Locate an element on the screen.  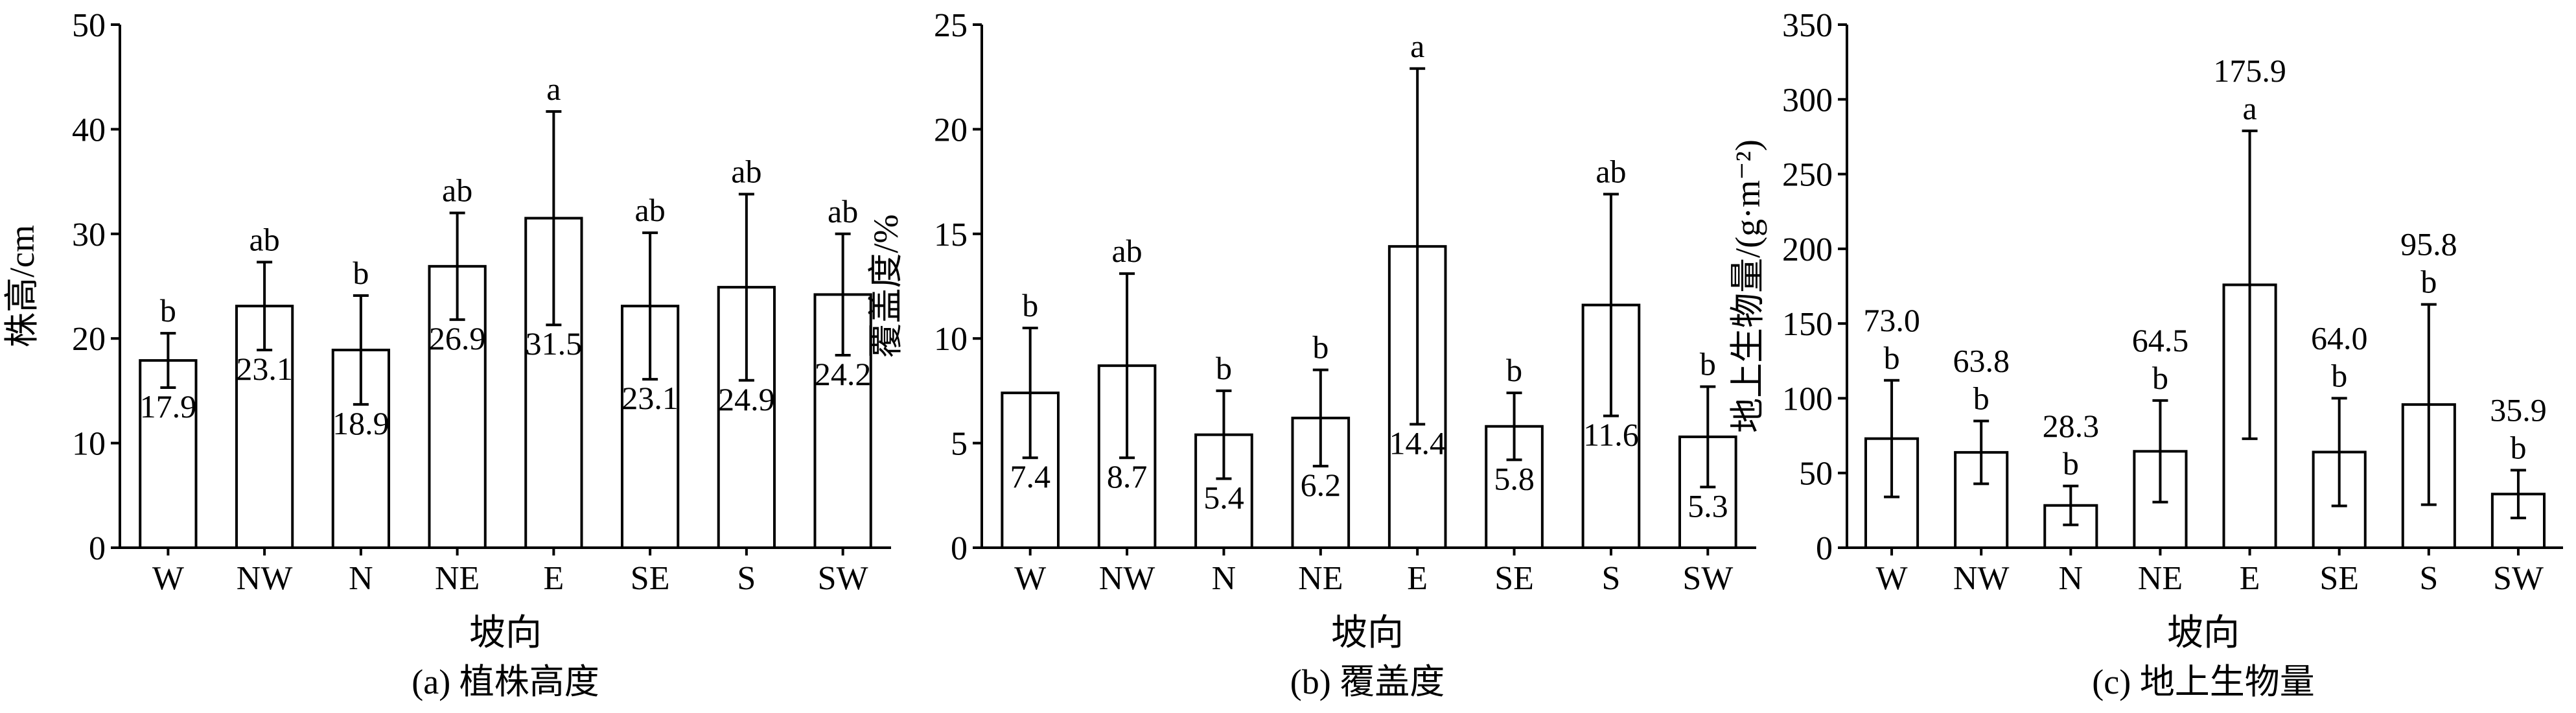
data-label: 8.7 is located at coordinates (1127, 477).